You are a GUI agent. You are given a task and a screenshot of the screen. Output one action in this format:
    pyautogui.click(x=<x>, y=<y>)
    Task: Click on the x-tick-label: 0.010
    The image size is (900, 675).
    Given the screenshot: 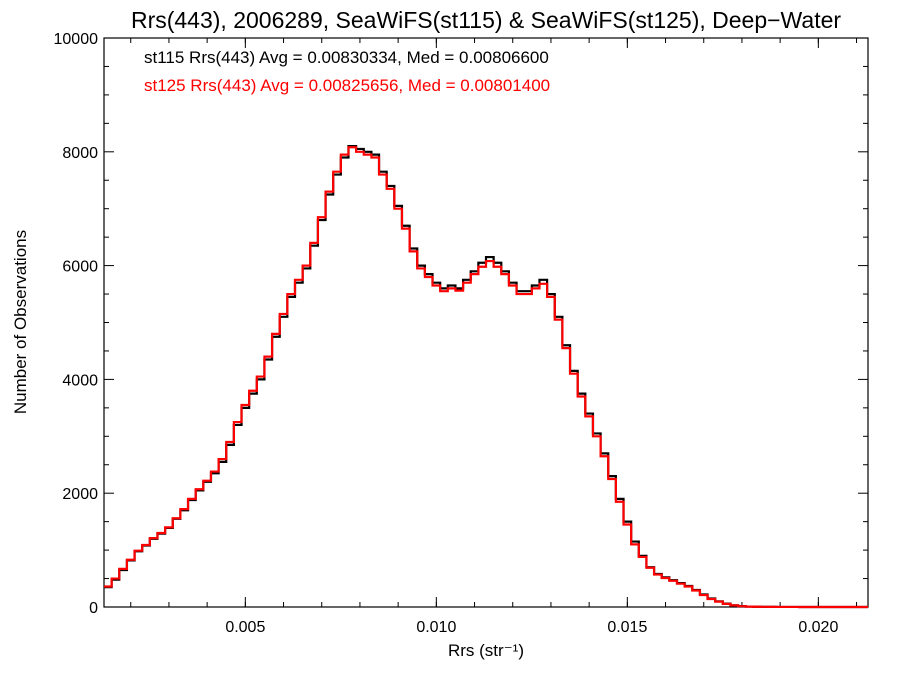 What is the action you would take?
    pyautogui.click(x=436, y=627)
    